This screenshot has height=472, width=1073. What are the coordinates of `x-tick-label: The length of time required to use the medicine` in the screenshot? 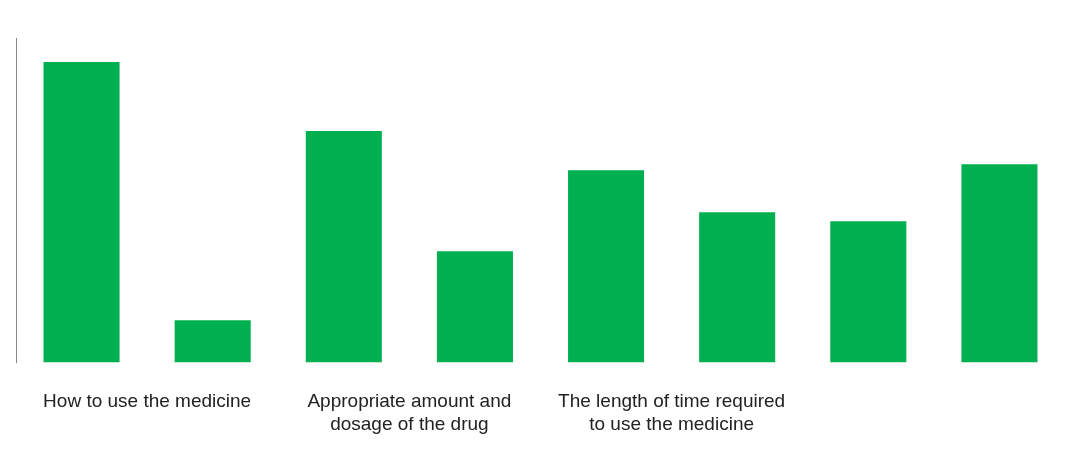 It's located at (672, 412).